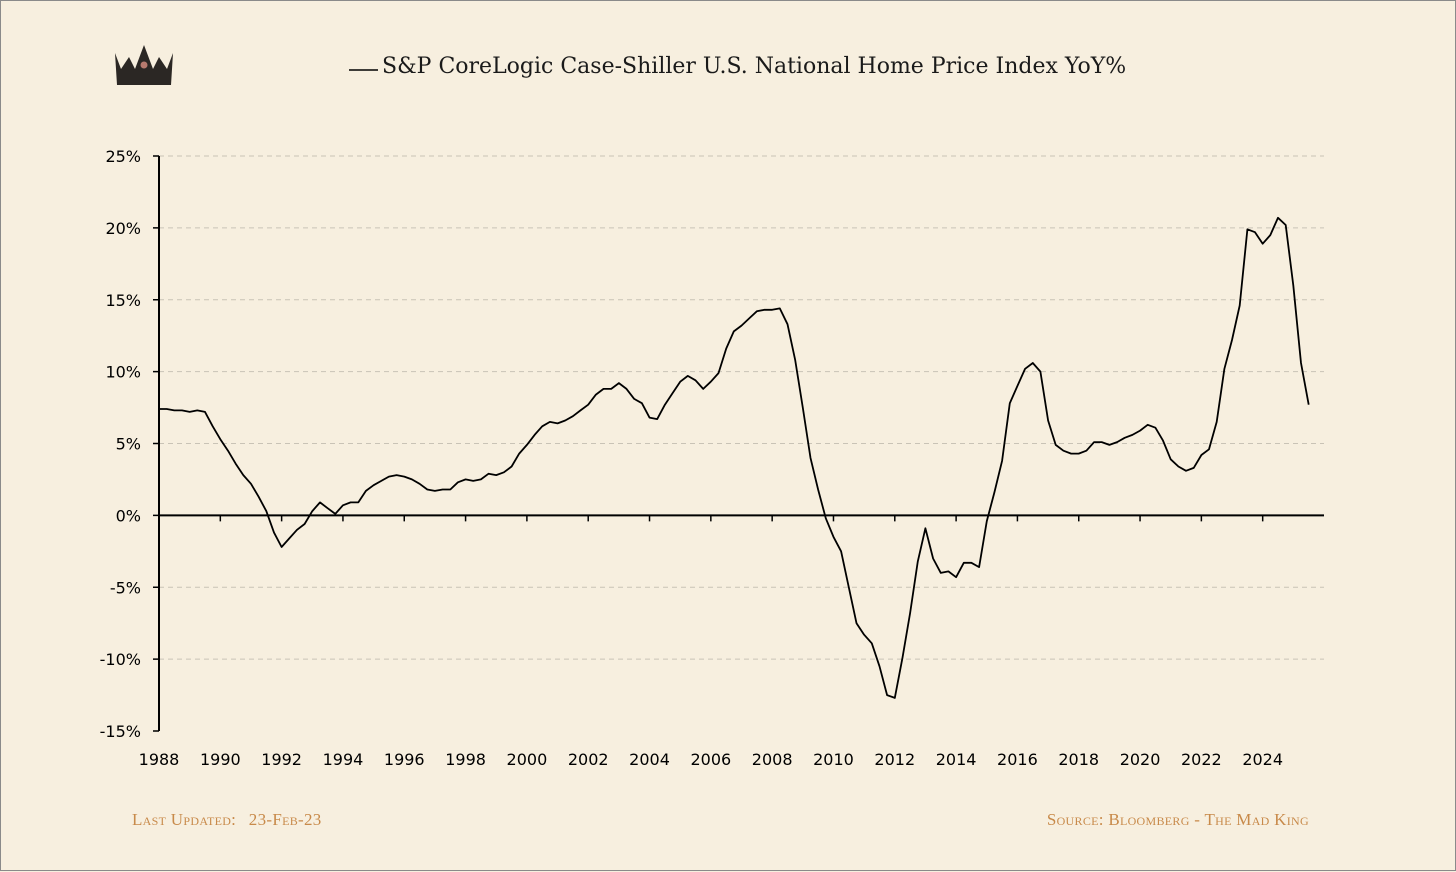  Describe the element at coordinates (527, 759) in the screenshot. I see `x-tick-label: 2000` at that location.